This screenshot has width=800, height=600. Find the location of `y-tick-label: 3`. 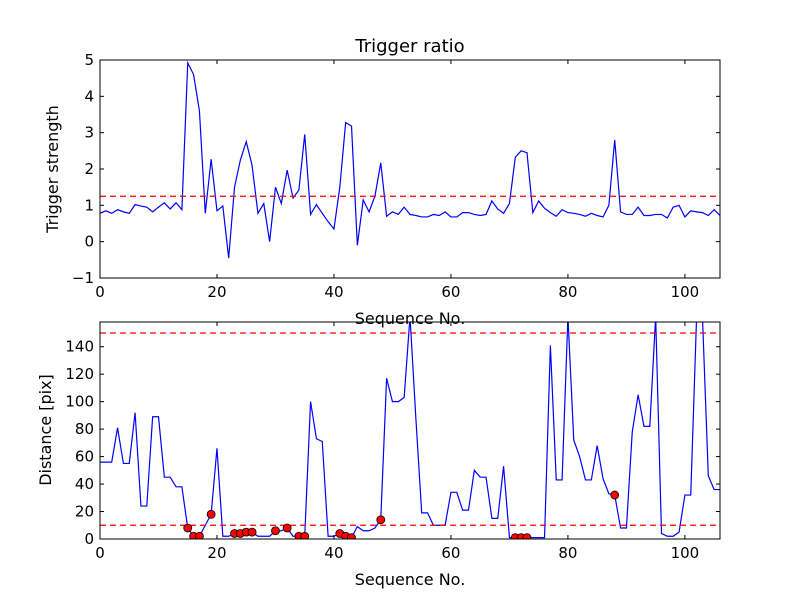

y-tick-label: 3 is located at coordinates (89, 133).